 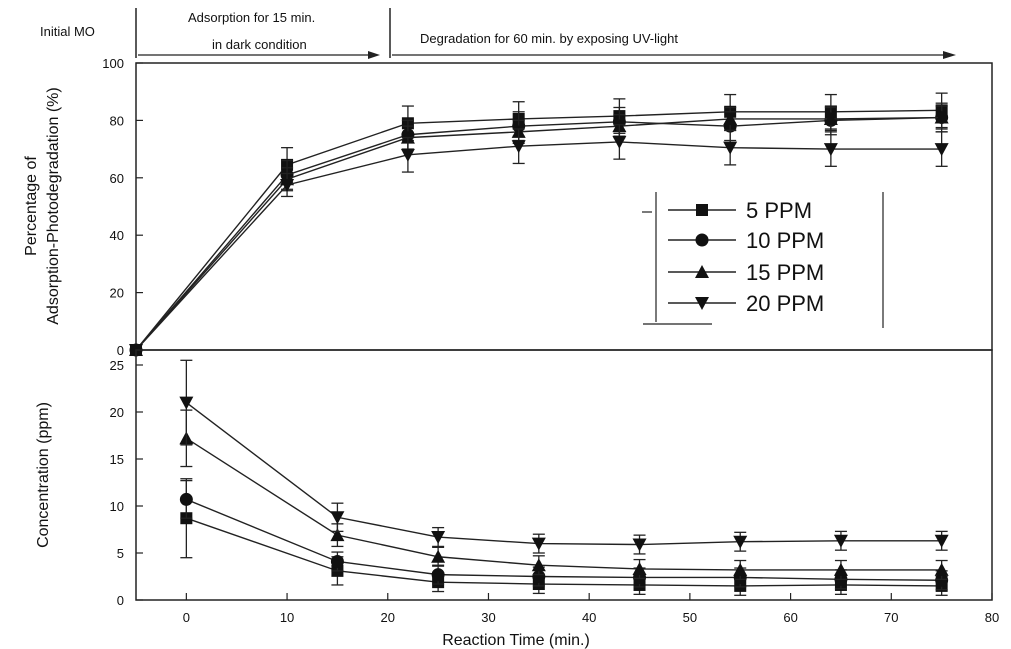 What do you see at coordinates (117, 235) in the screenshot?
I see `top-y-tick-label: 40` at bounding box center [117, 235].